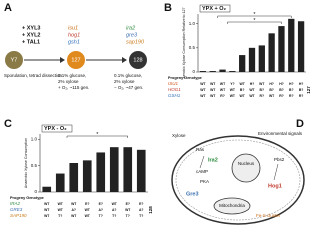  Describe the element at coordinates (192, 194) in the screenshot. I see `label: Gre3` at that location.